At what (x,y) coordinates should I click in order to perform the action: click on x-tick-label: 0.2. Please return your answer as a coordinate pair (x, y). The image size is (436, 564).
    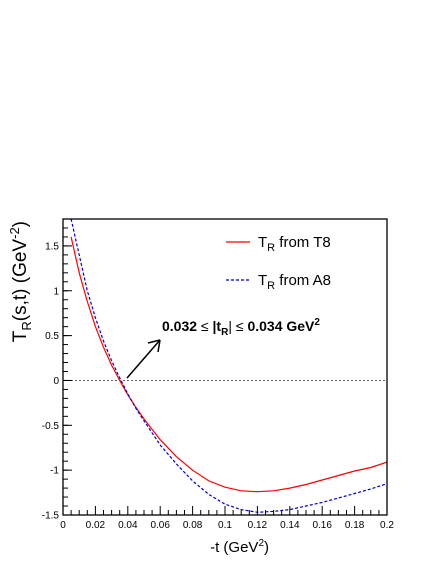
    Looking at the image, I should click on (387, 525).